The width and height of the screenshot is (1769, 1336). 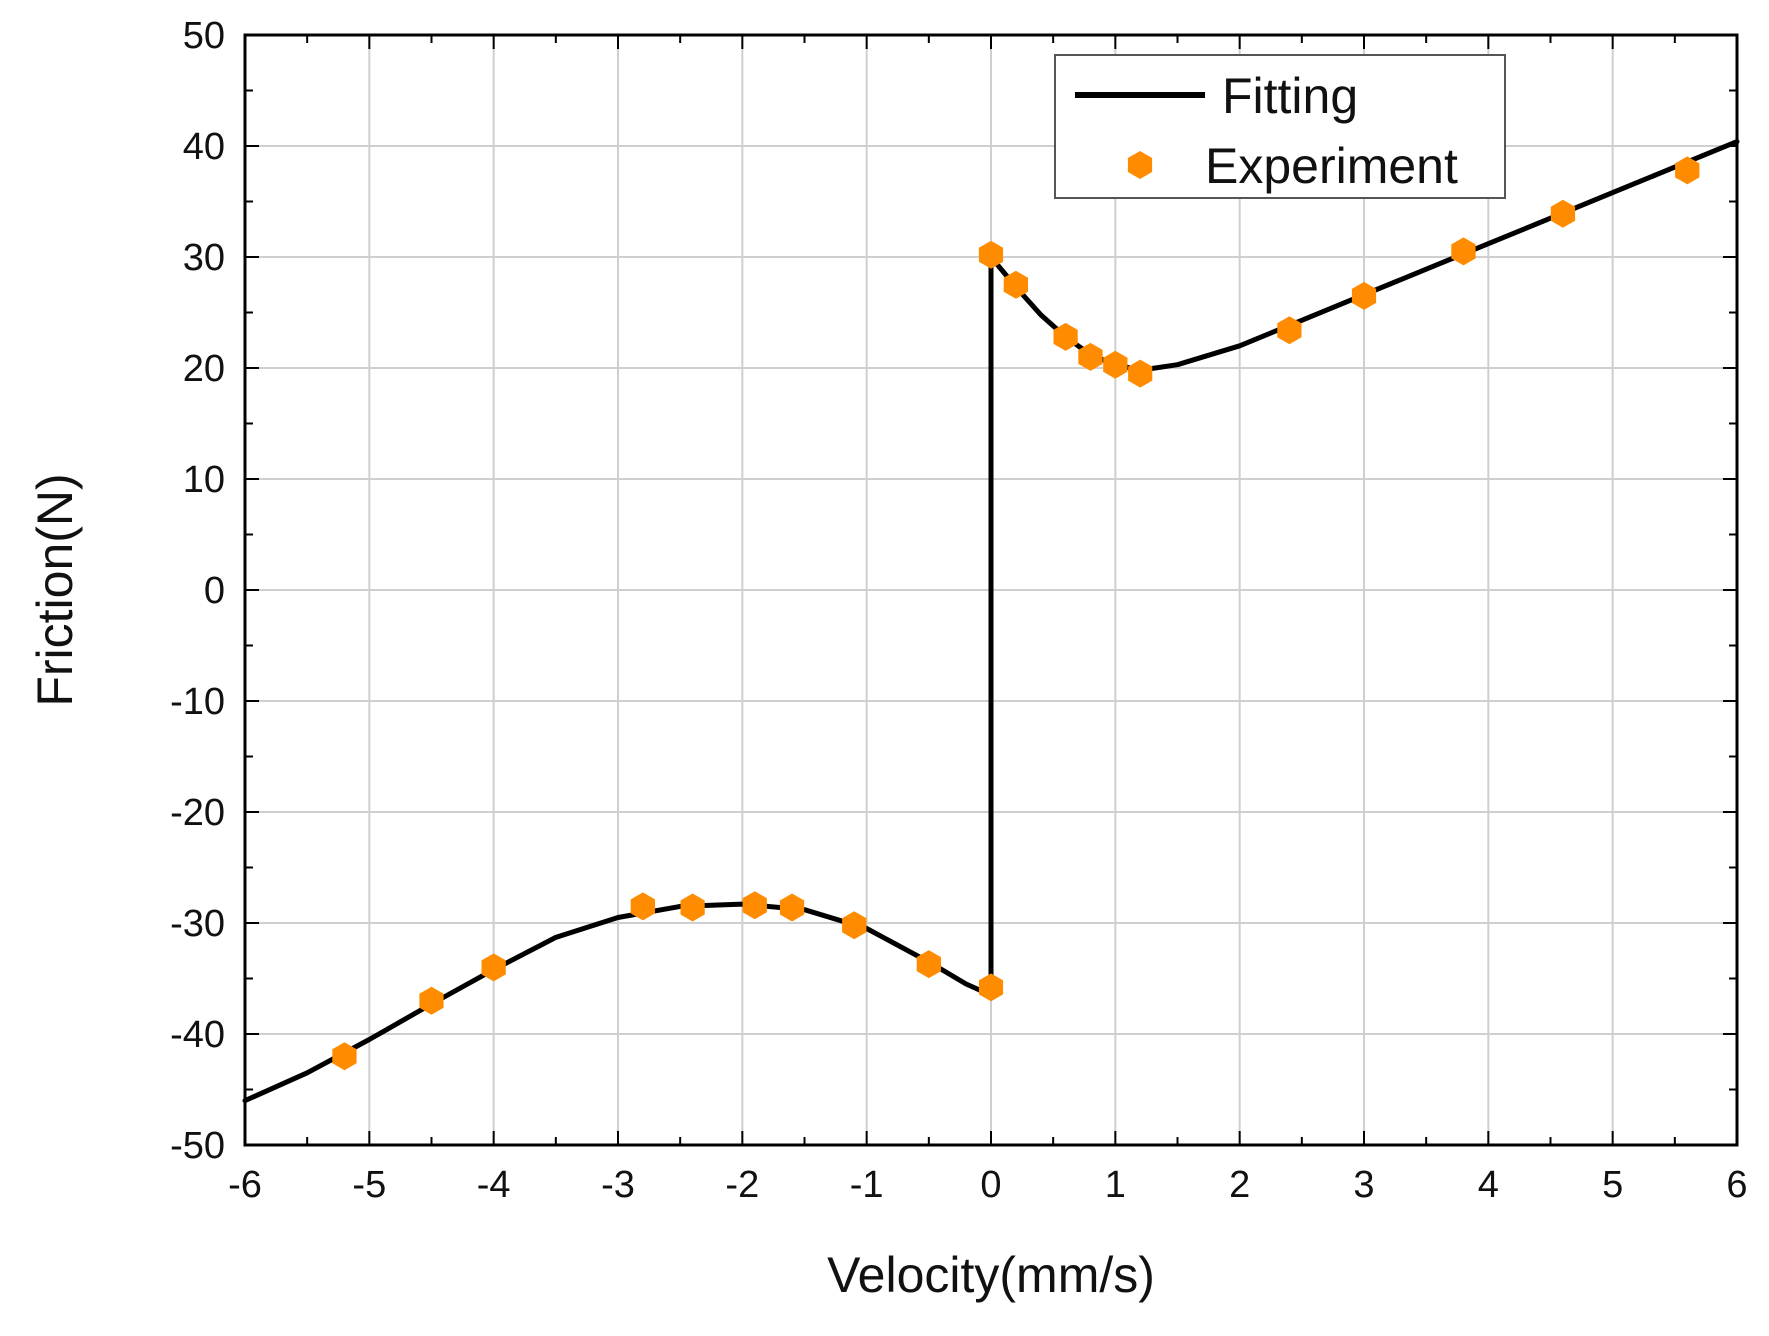 What do you see at coordinates (1488, 1185) in the screenshot?
I see `x-tick-label: 4` at bounding box center [1488, 1185].